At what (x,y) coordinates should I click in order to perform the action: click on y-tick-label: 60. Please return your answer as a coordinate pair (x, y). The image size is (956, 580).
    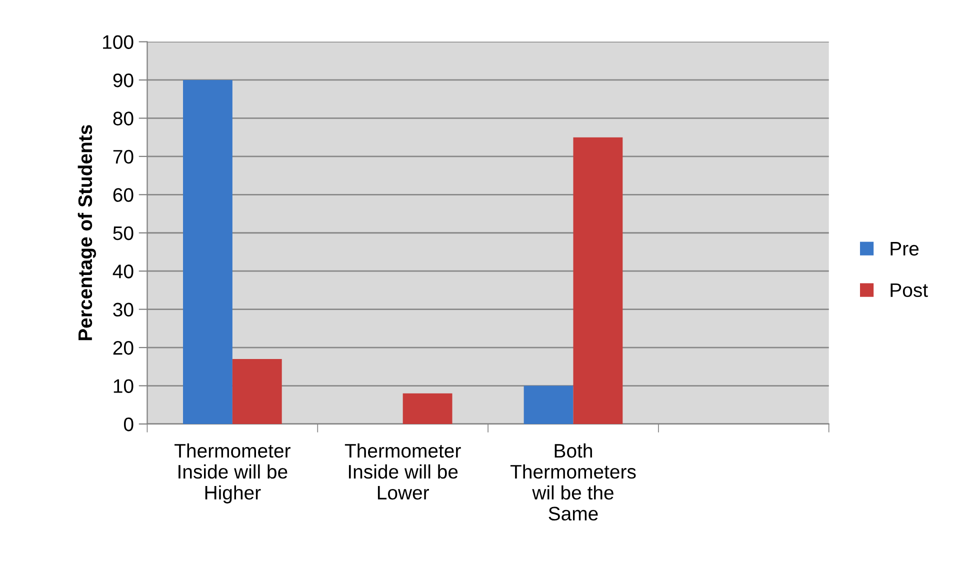
    Looking at the image, I should click on (123, 195).